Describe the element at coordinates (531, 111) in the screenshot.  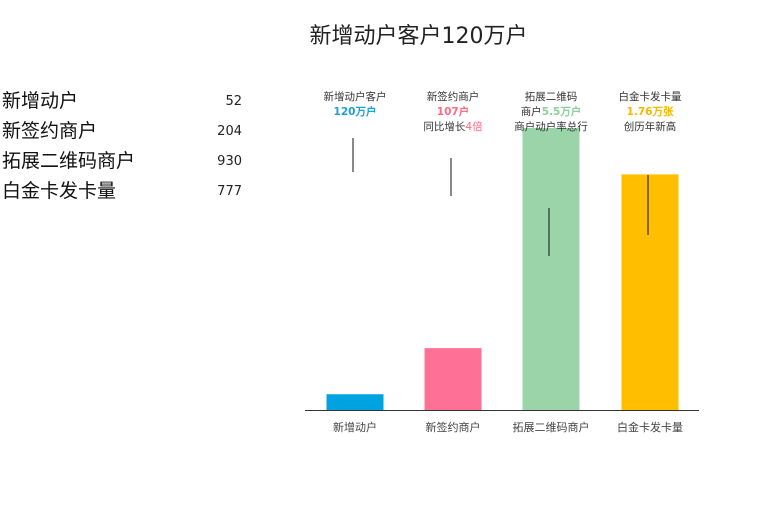
I see `annotation-text: 商户` at that location.